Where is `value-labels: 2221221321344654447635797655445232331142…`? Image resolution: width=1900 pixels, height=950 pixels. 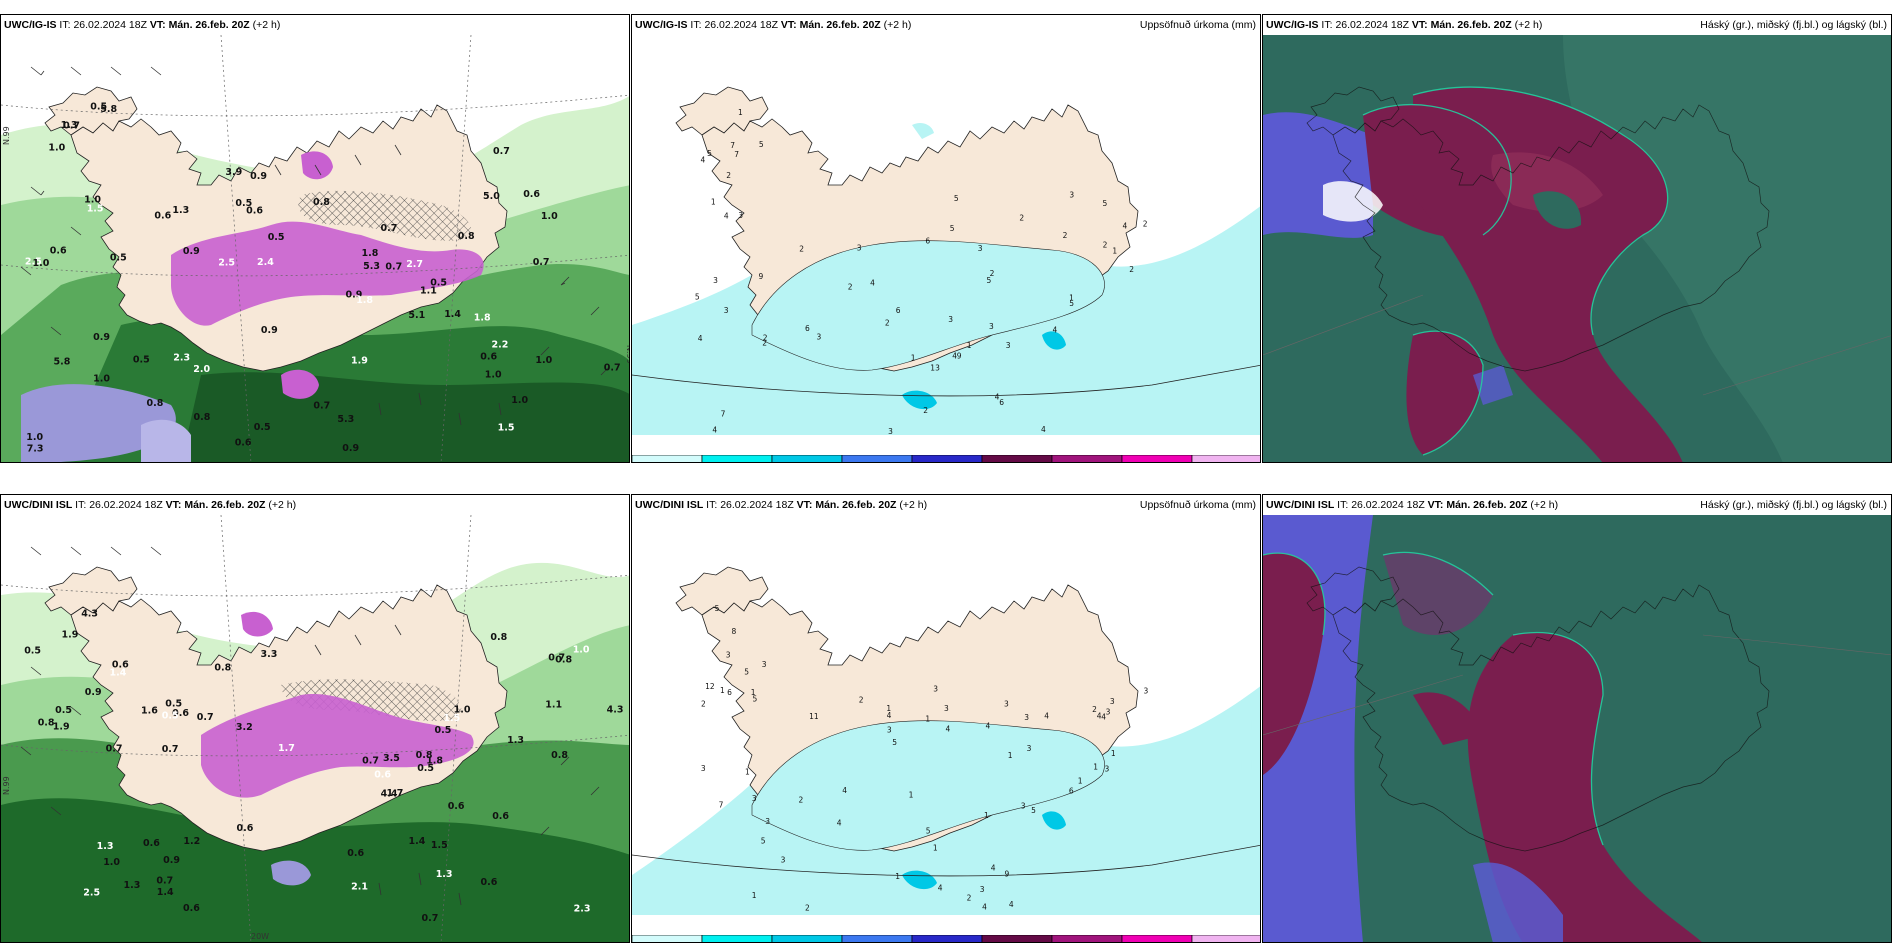
value-labels: 2221221321344654447635797655445232331142… is located at coordinates (921, 272).